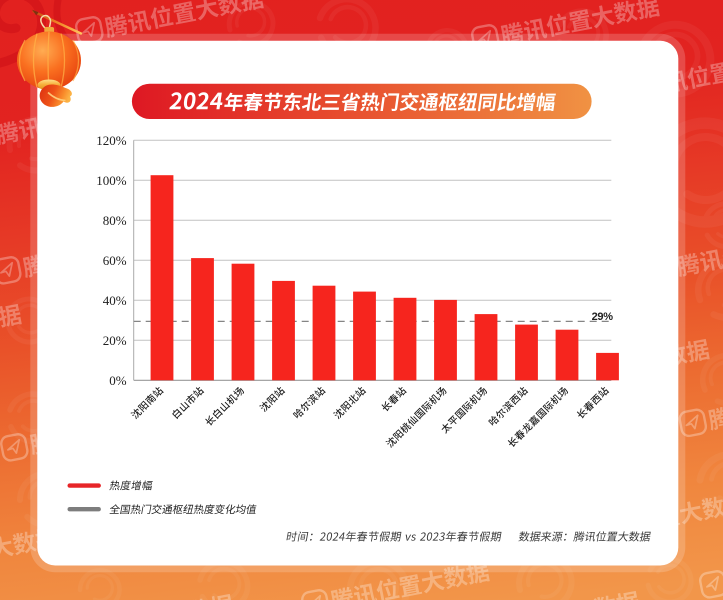  What do you see at coordinates (115, 340) in the screenshot?
I see `svg-text: 20%` at bounding box center [115, 340].